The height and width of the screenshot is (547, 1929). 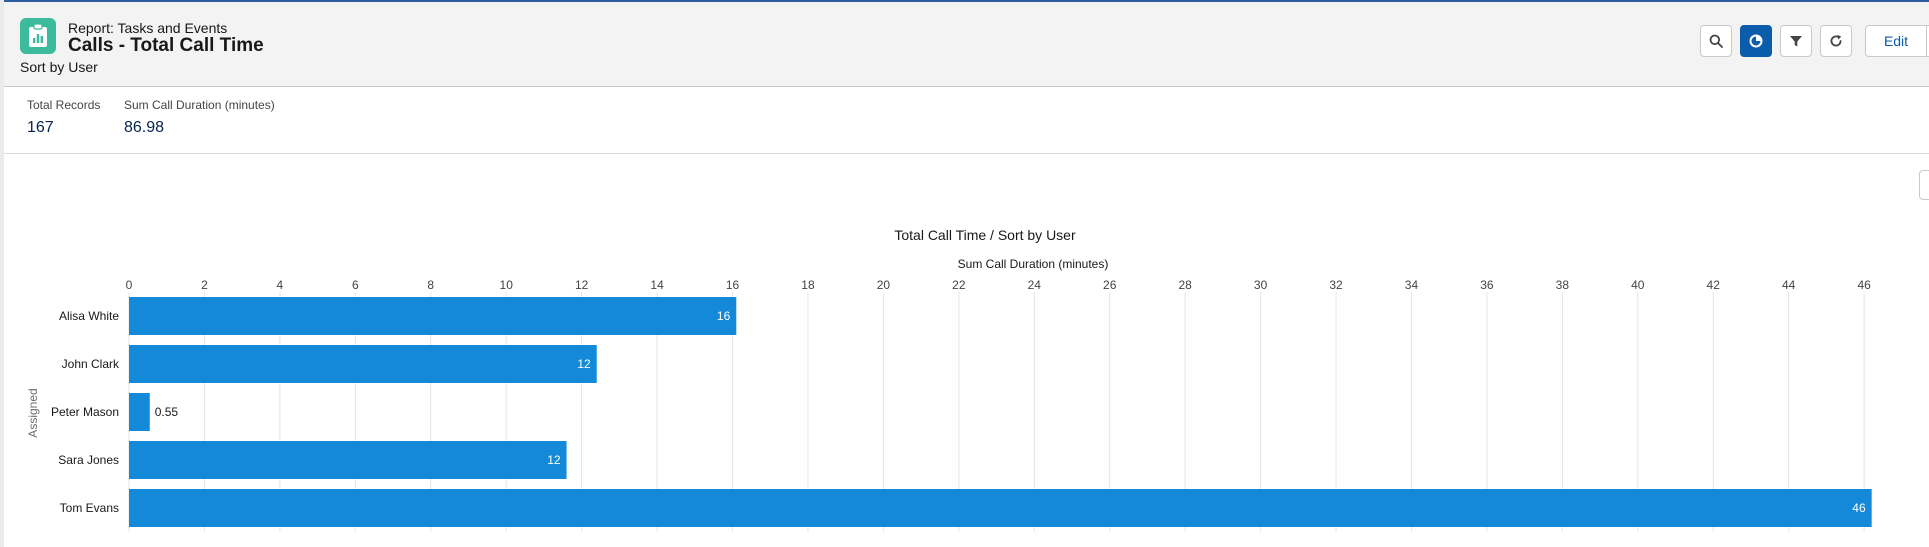 I want to click on y-category-label: John Clark, so click(x=91, y=364).